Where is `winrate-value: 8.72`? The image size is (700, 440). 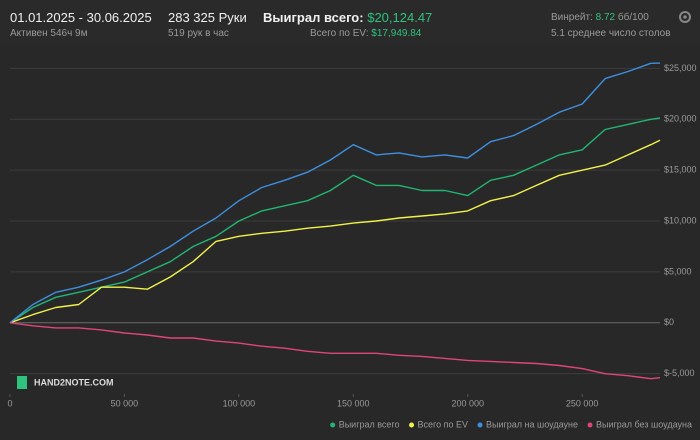 winrate-value: 8.72 is located at coordinates (605, 17).